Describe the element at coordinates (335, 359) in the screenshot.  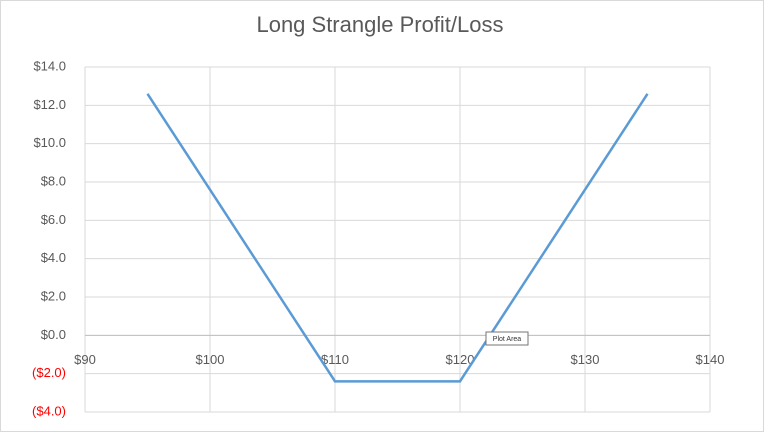
I see `x-tick-label: $110` at that location.